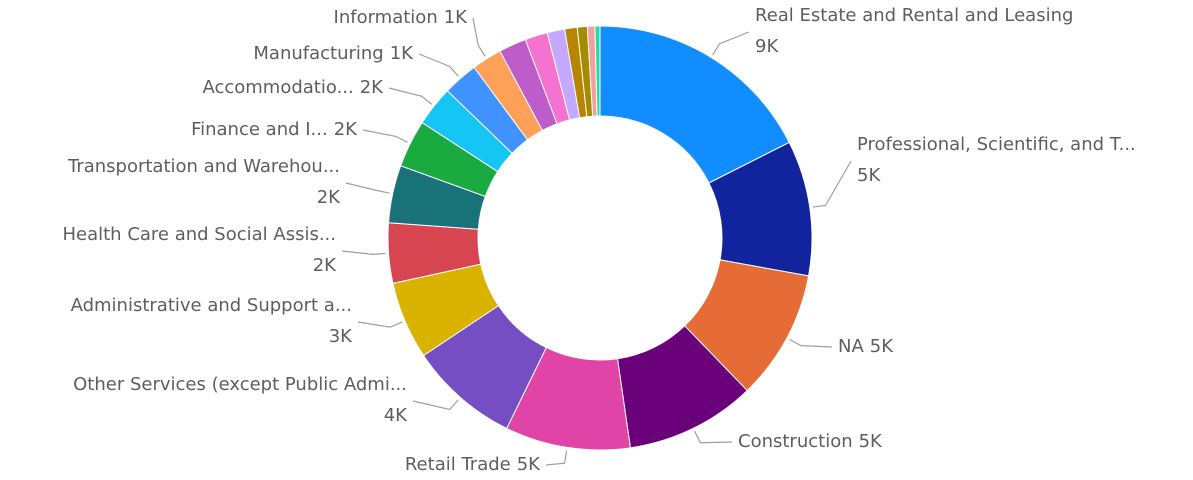 This screenshot has width=1193, height=480. What do you see at coordinates (204, 182) in the screenshot?
I see `data-label: Transportation and Warehou... 2K` at bounding box center [204, 182].